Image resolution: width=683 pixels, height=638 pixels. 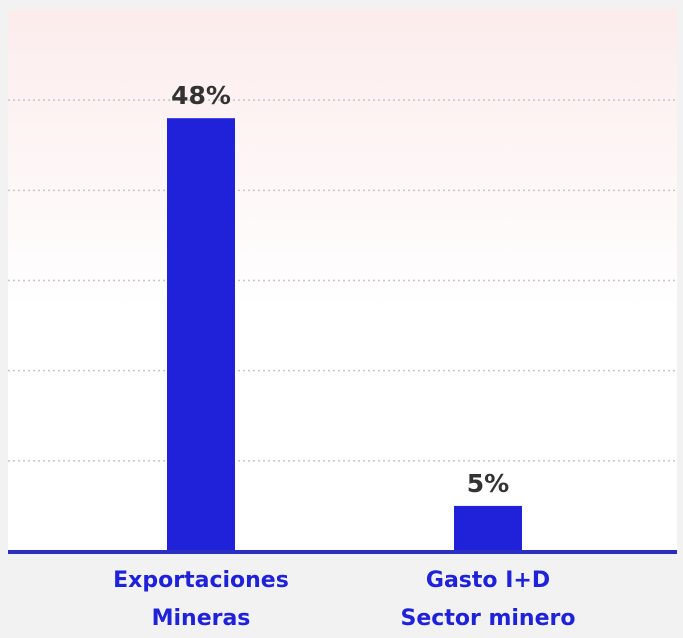 What do you see at coordinates (201, 95) in the screenshot?
I see `bar-value-label: 48%` at bounding box center [201, 95].